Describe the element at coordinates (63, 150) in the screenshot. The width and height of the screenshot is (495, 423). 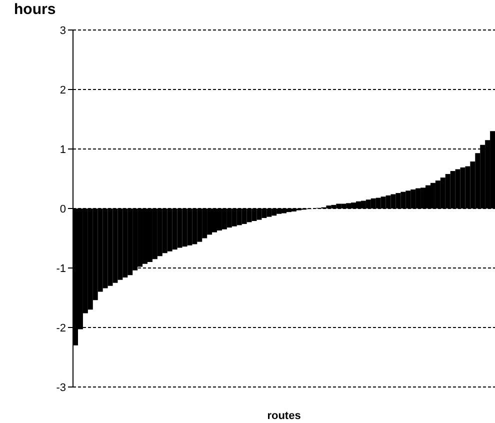
I see `y-tick-label: 1` at that location.